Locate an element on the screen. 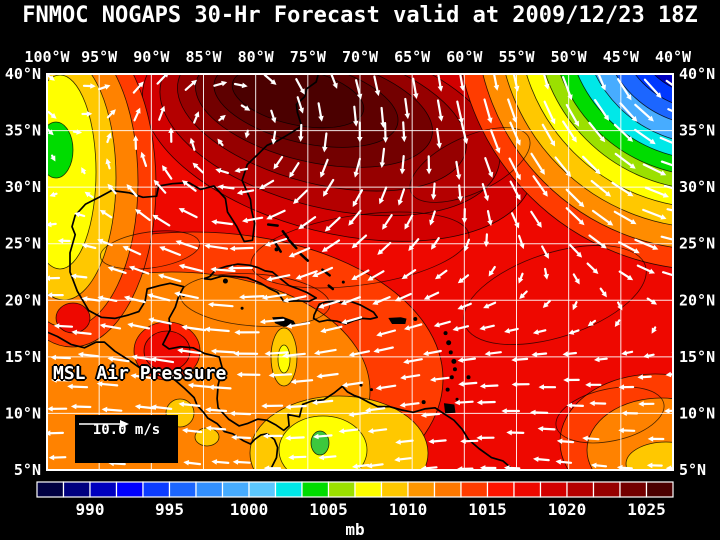 The width and height of the screenshot is (720, 540). lat-tick-label-right: 40°N is located at coordinates (697, 74).